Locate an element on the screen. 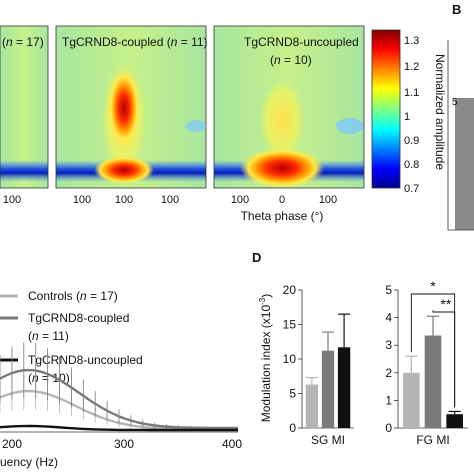  colorbar-tick: 0.9 is located at coordinates (411, 141).